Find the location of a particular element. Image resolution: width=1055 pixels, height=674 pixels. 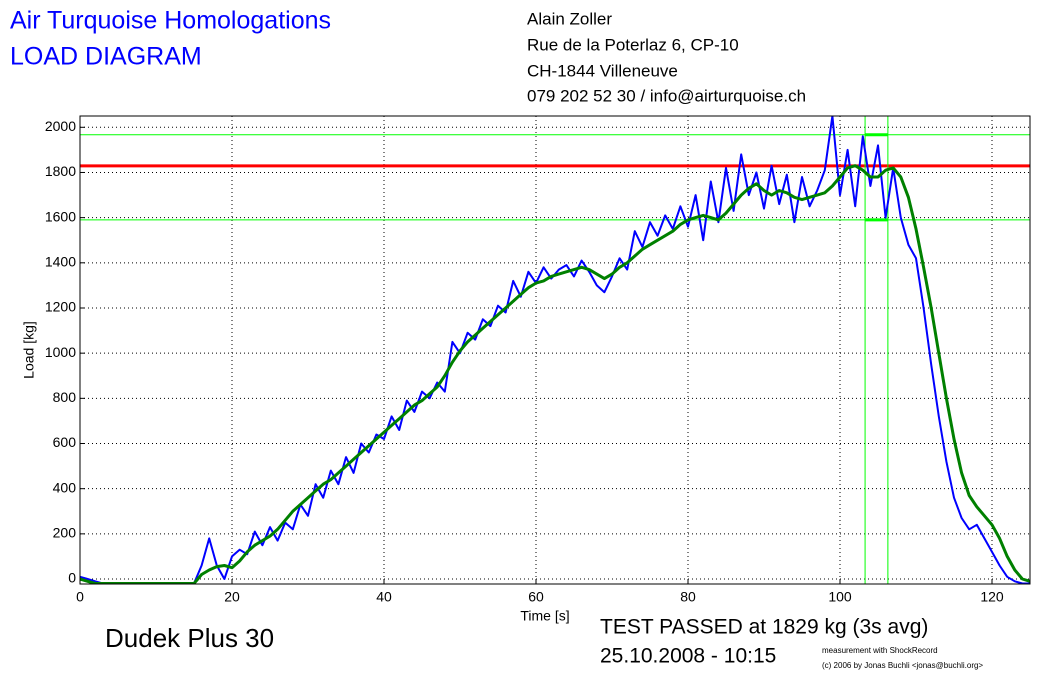

model-name: Dudek Plus 30 is located at coordinates (189, 638).